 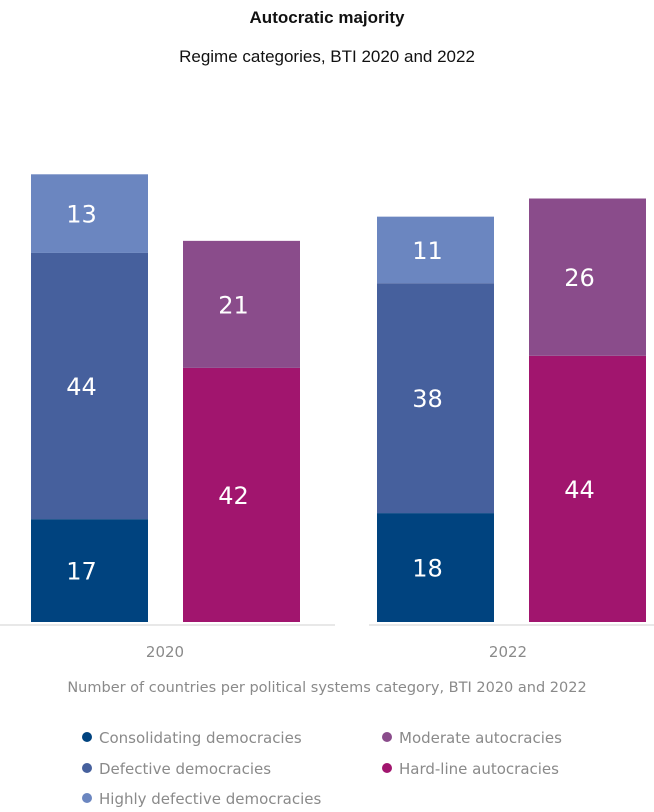 What do you see at coordinates (508, 652) in the screenshot?
I see `x-tick-label: 2022` at bounding box center [508, 652].